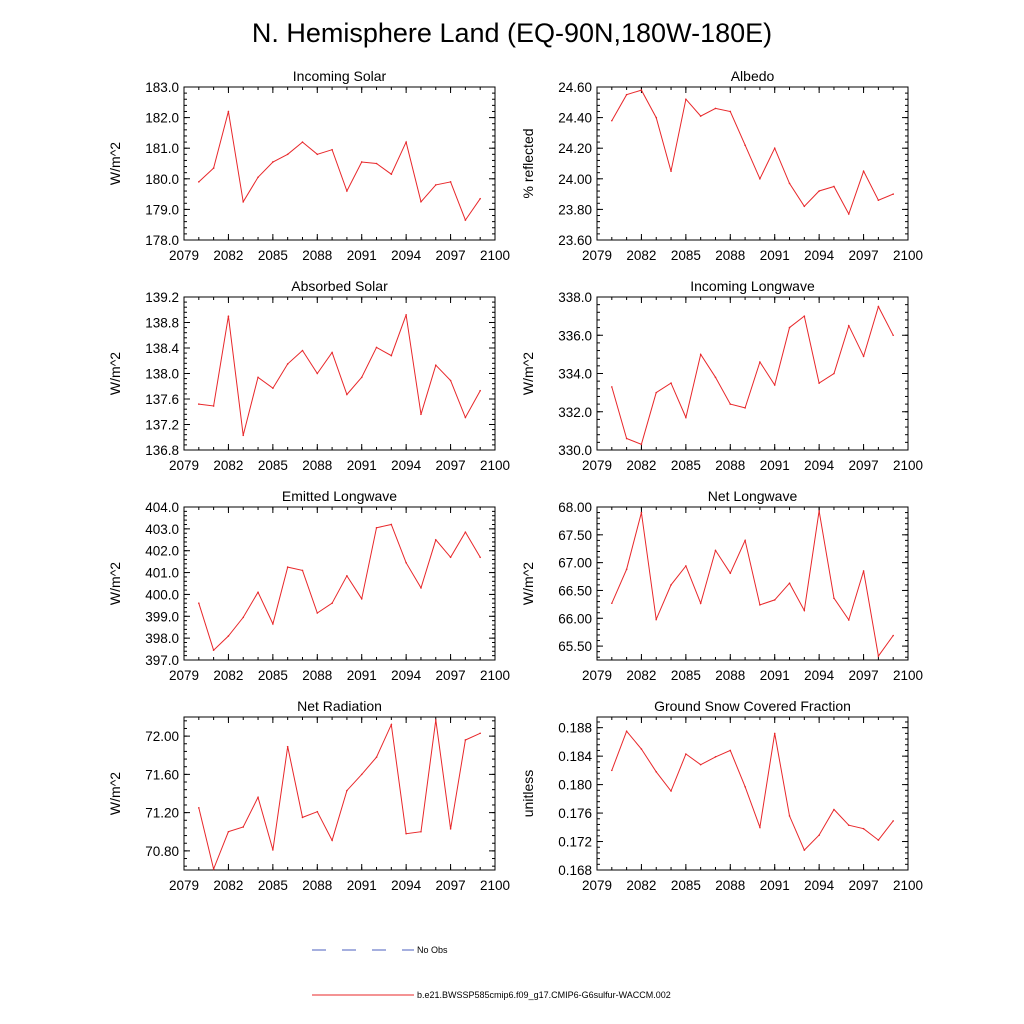 This screenshot has height=1024, width=1024. Describe the element at coordinates (575, 618) in the screenshot. I see `y-tick-label: 66.00` at that location.